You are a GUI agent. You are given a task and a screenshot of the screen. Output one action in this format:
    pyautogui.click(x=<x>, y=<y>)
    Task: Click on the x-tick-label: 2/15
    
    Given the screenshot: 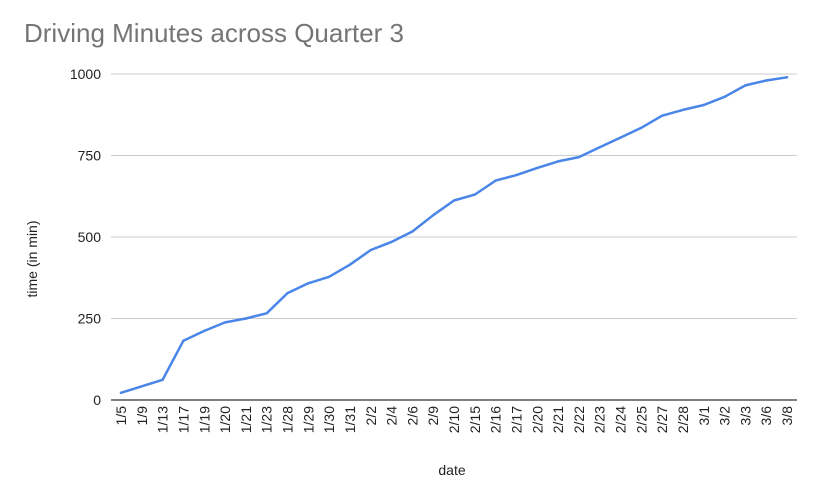 What is the action you would take?
    pyautogui.click(x=475, y=419)
    